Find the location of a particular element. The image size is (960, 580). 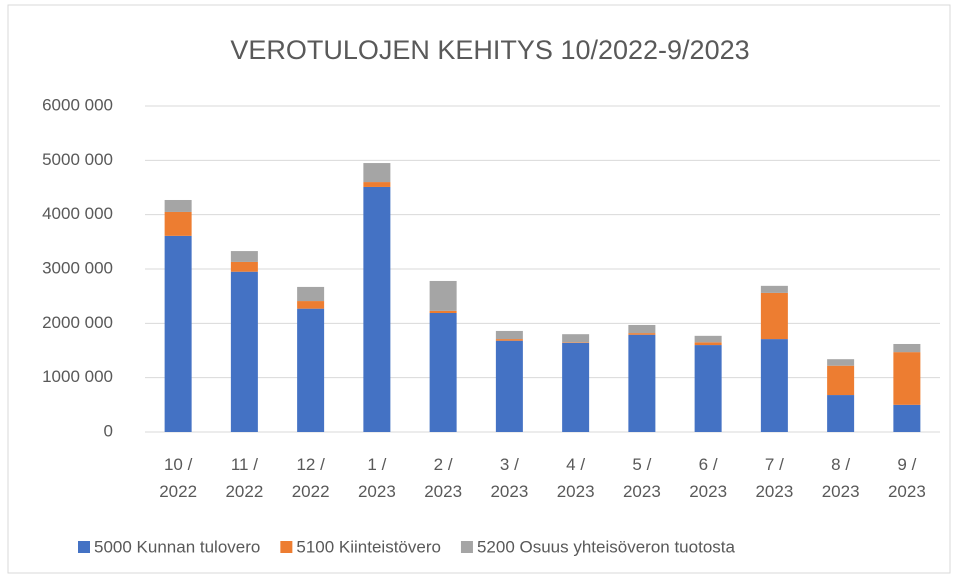

y-tick-label: 0 is located at coordinates (108, 430).